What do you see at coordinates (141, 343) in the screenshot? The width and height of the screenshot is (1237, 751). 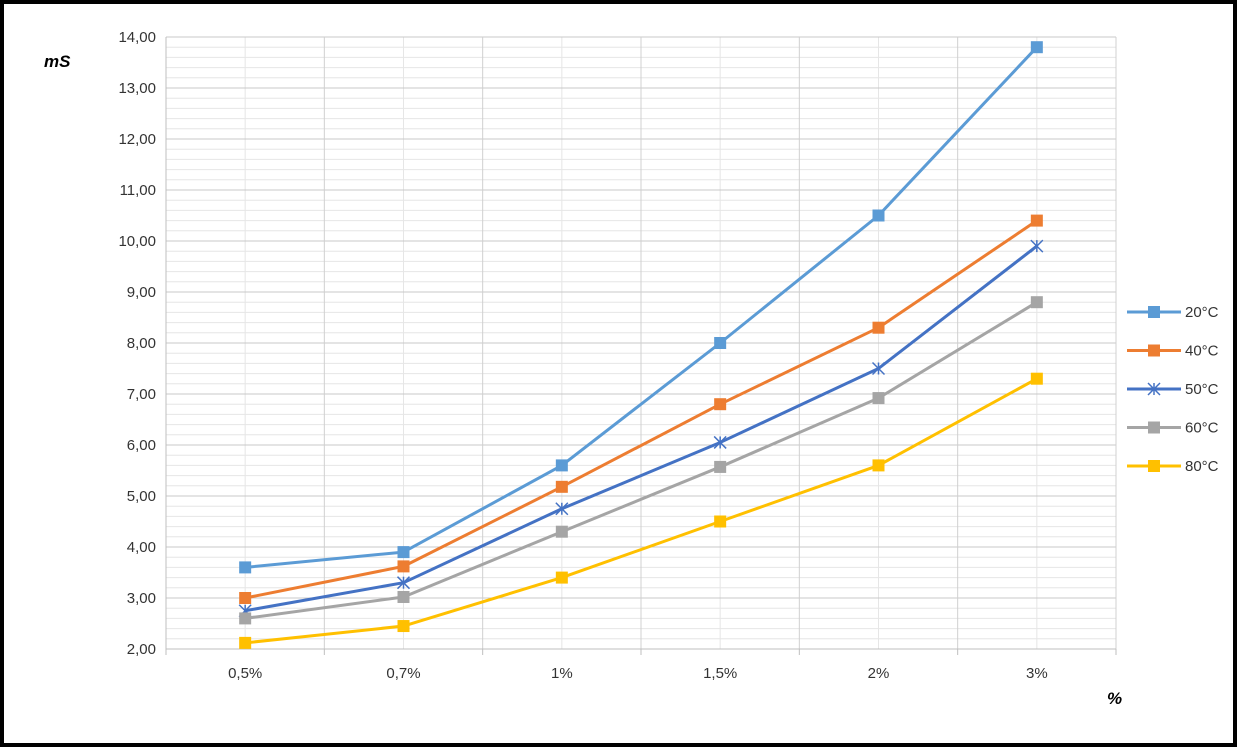 I see `y-tick-label: 8,00` at bounding box center [141, 343].